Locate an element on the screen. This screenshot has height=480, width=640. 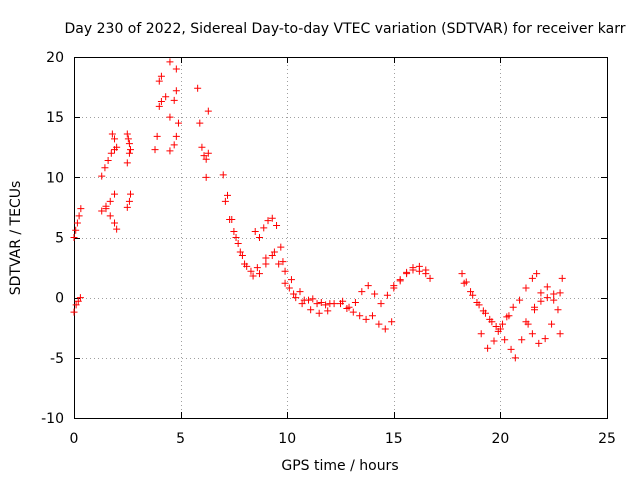
y-tick-label-2: 0 is located at coordinates (59, 299).